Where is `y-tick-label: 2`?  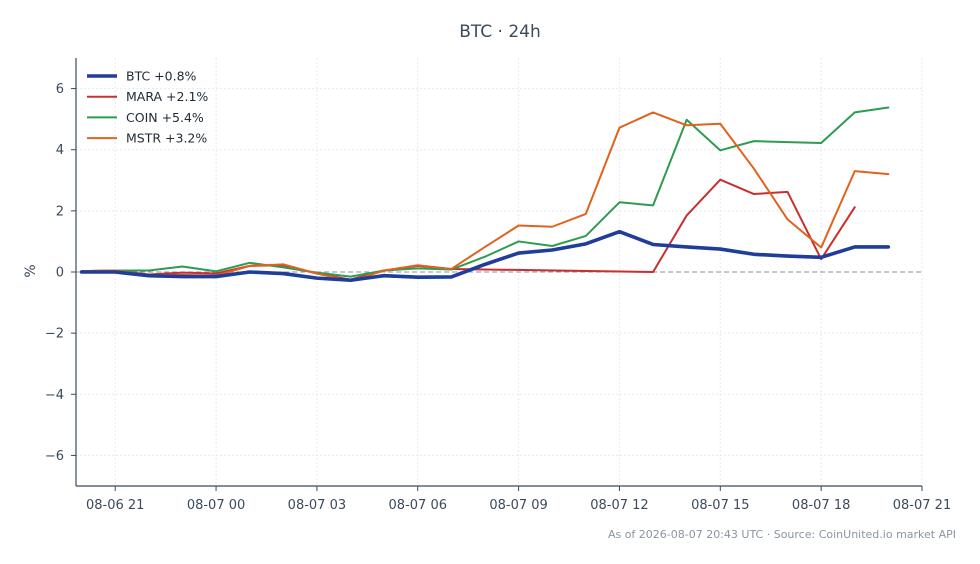
y-tick-label: 2 is located at coordinates (60, 211).